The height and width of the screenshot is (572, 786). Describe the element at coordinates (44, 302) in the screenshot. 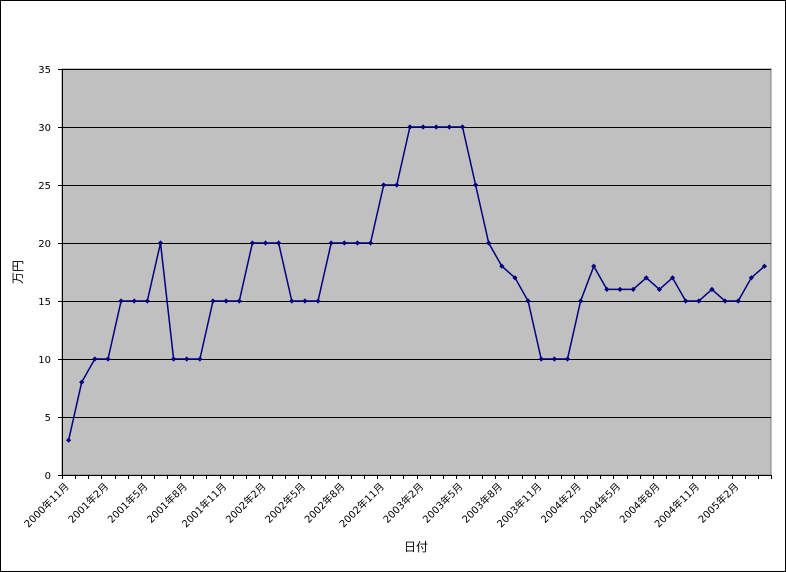

I see `y-tick-label: 15` at that location.